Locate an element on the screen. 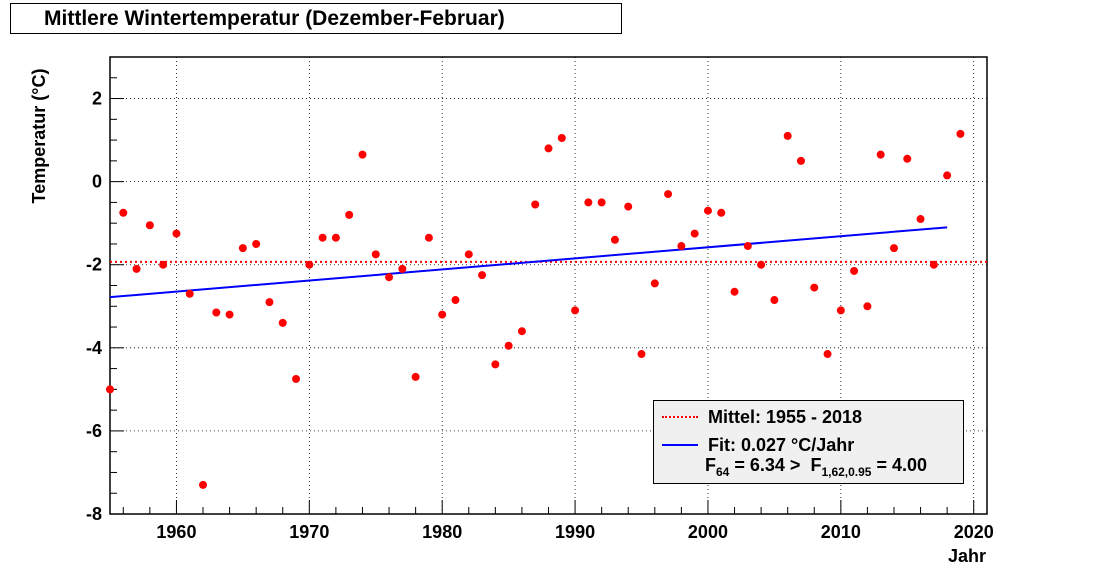  fit-line is located at coordinates (528, 262).